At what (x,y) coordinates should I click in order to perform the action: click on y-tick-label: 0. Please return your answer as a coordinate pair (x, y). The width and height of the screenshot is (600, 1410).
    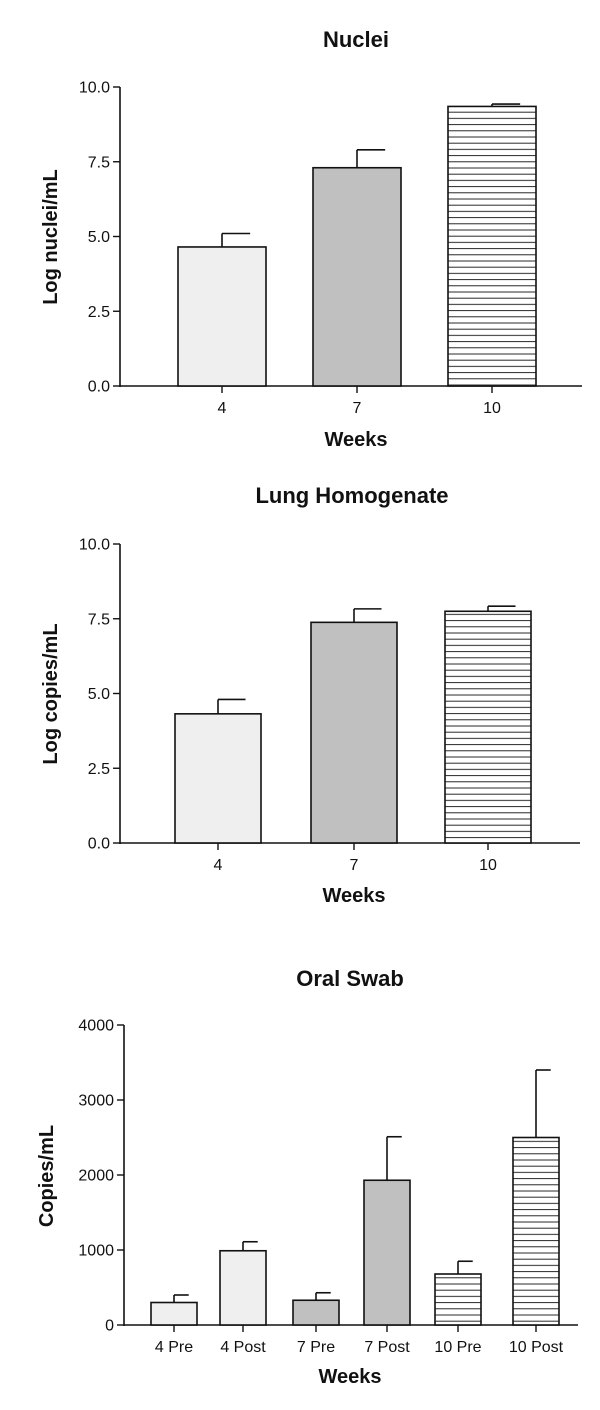
    Looking at the image, I should click on (109, 1326).